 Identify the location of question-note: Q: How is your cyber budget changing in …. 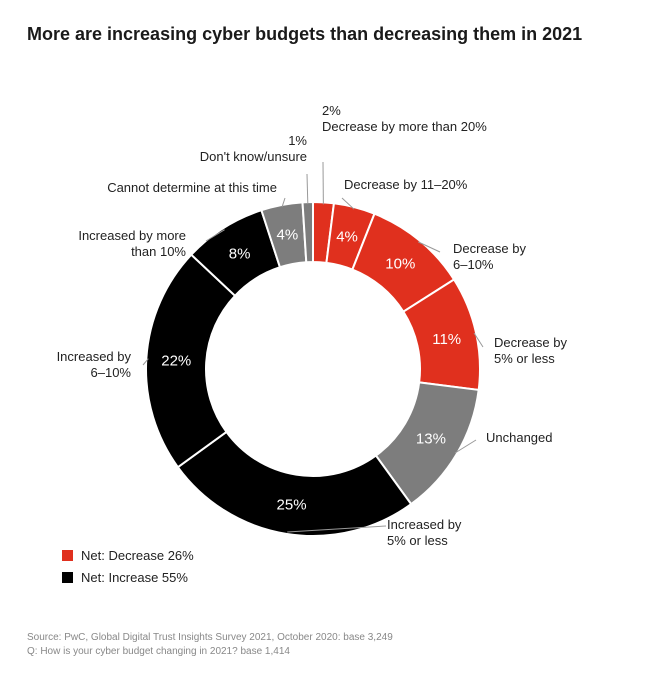
(158, 651).